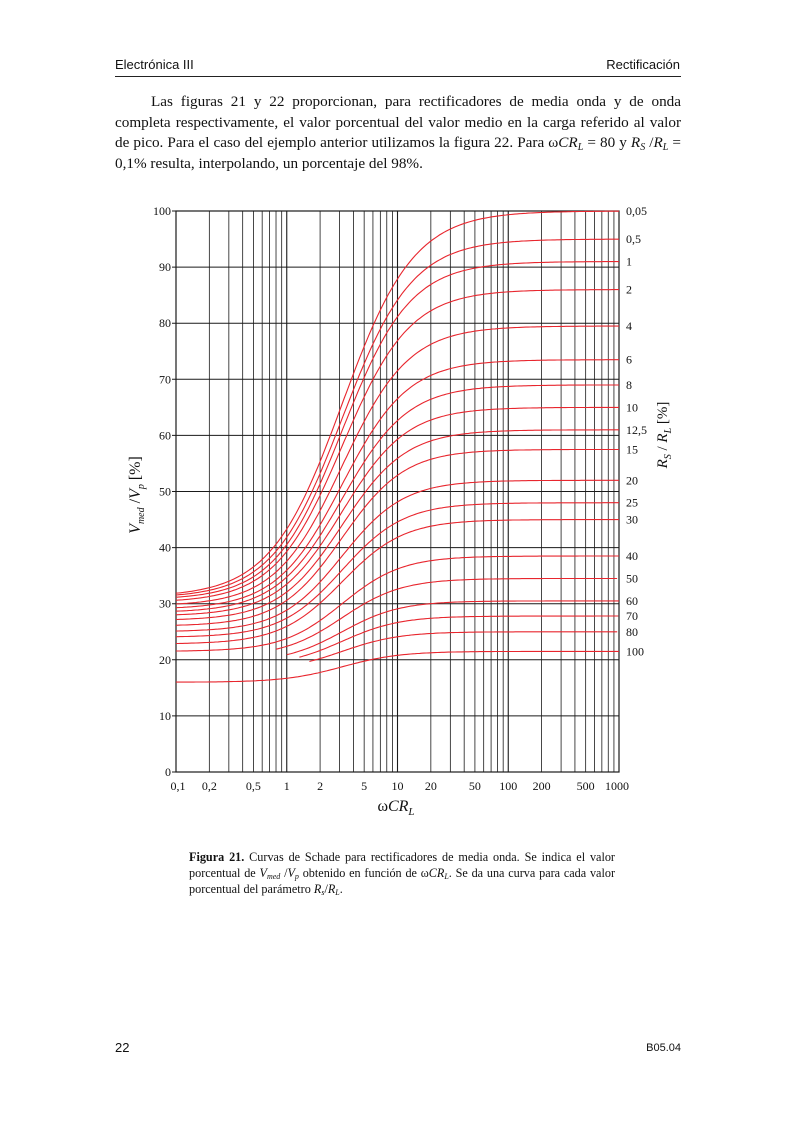 The height and width of the screenshot is (1122, 793). I want to click on x-tick-label: 0,5, so click(253, 786).